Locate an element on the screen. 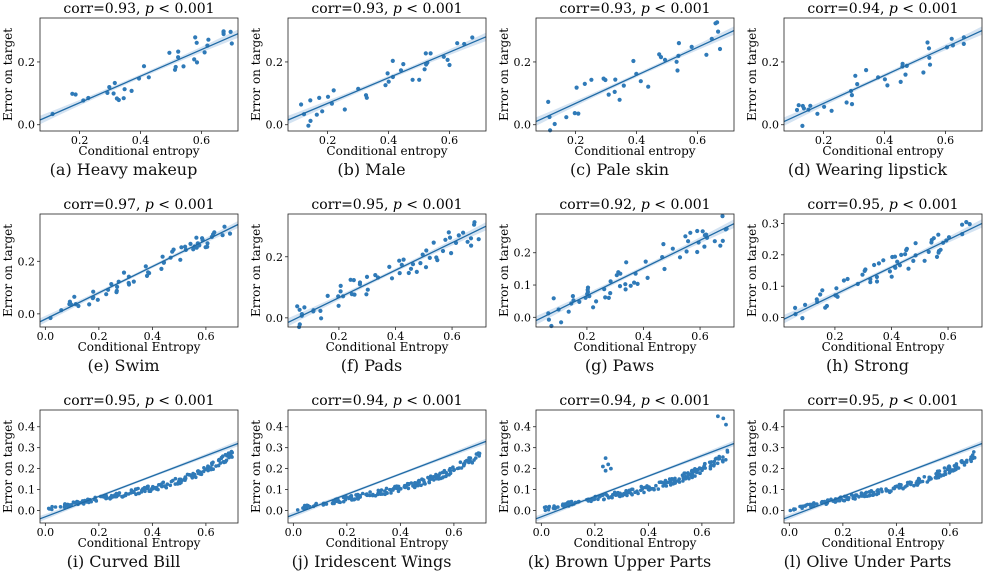 The height and width of the screenshot is (582, 989). chart-title: corr=0.94, p < 0.001 is located at coordinates (386, 401).